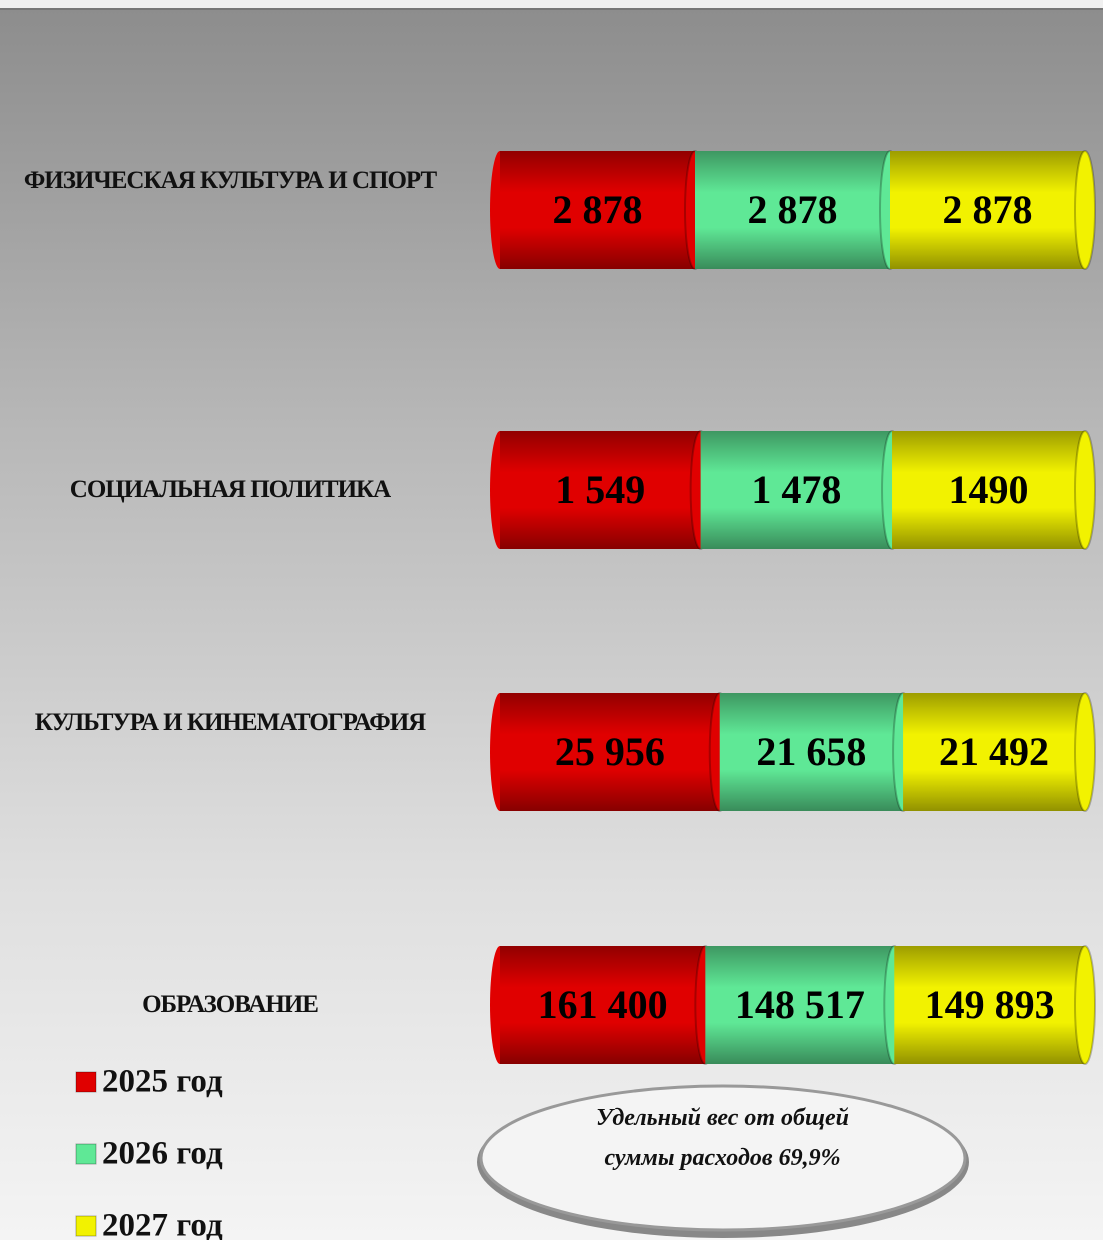 The image size is (1103, 1240). I want to click on data-label: 149 893, so click(990, 1004).